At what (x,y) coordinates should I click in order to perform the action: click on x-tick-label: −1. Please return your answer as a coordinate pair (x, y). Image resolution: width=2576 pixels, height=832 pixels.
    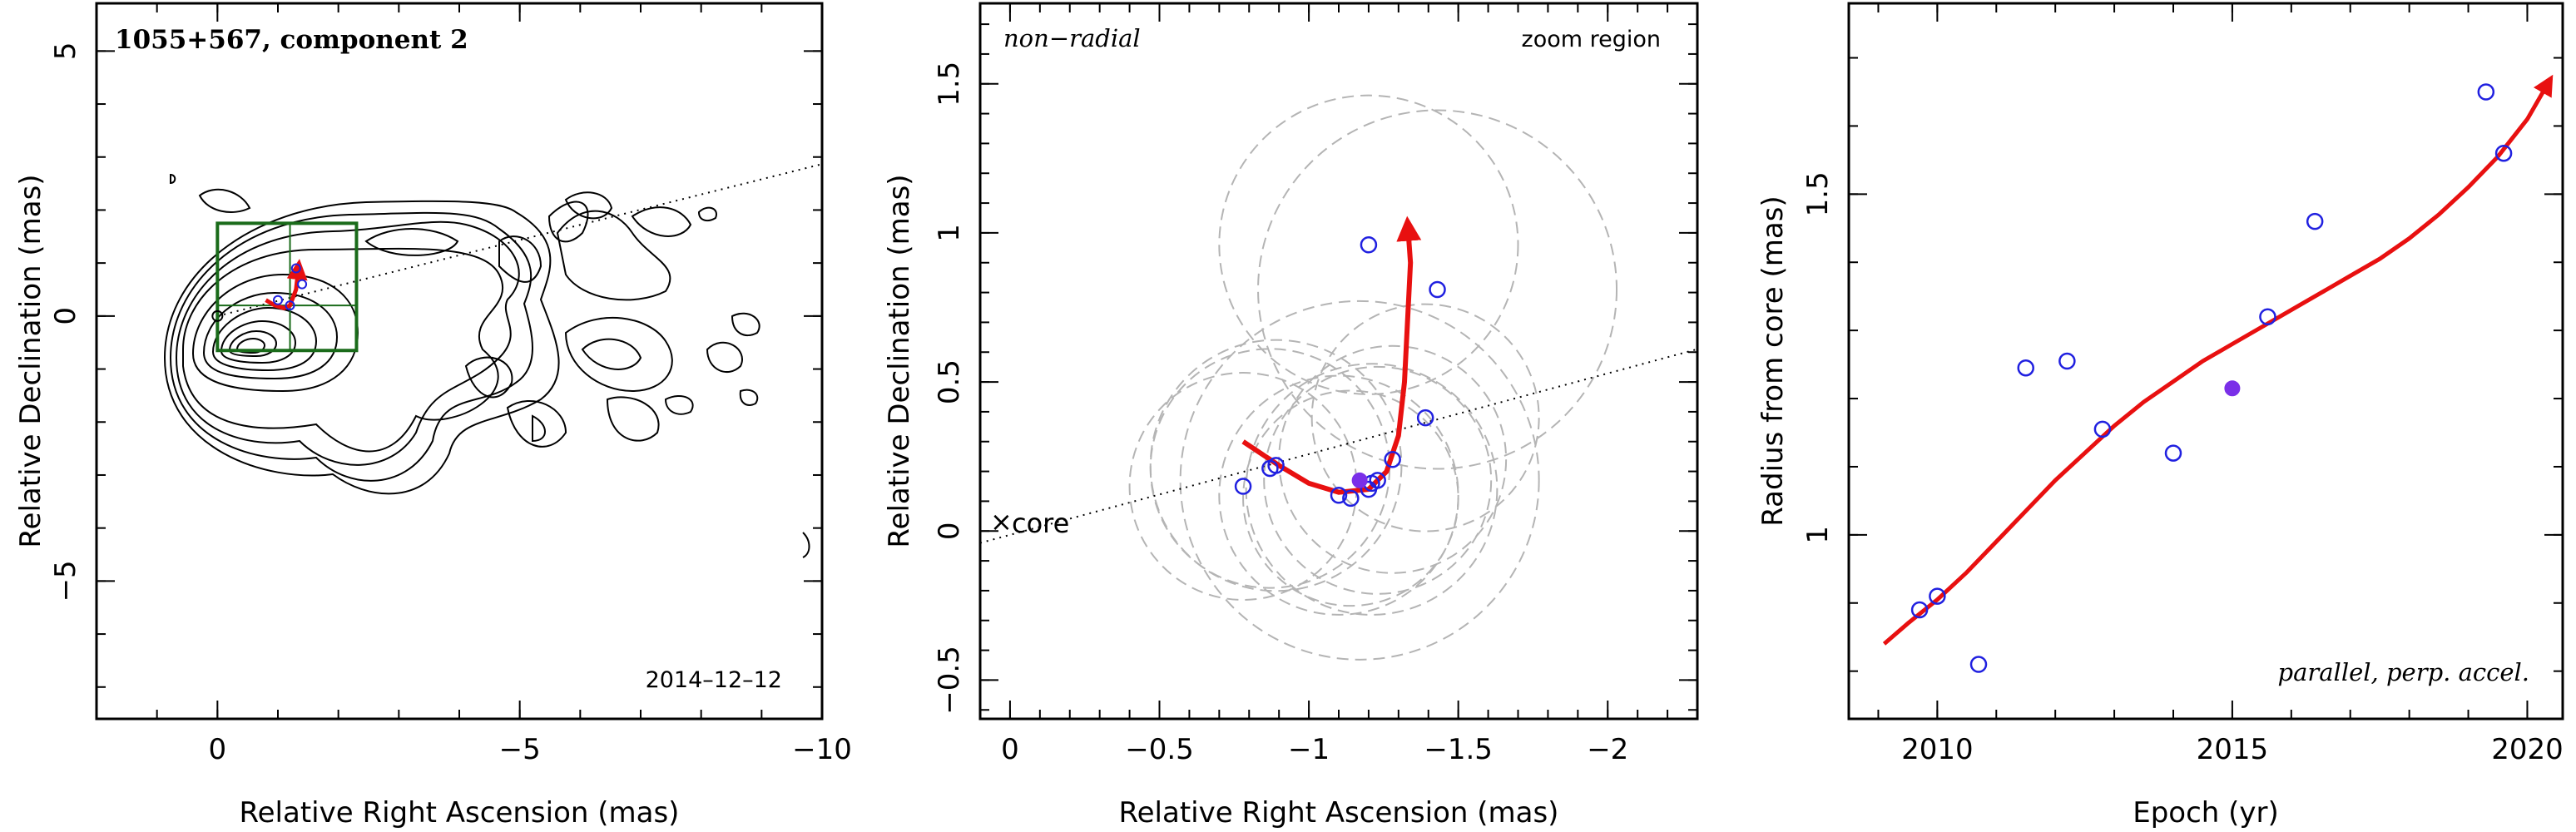
    Looking at the image, I should click on (1309, 749).